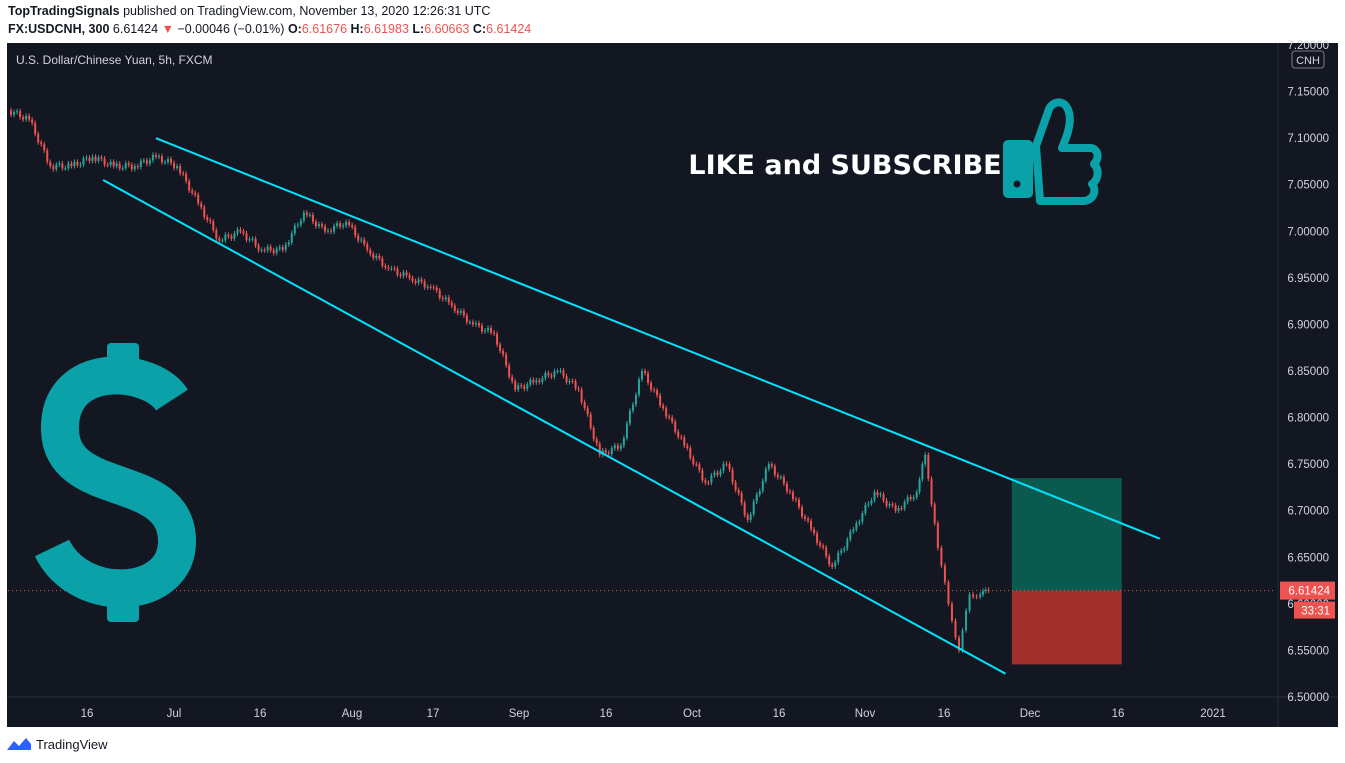 This screenshot has width=1345, height=763. I want to click on x-tick-label: Aug, so click(352, 714).